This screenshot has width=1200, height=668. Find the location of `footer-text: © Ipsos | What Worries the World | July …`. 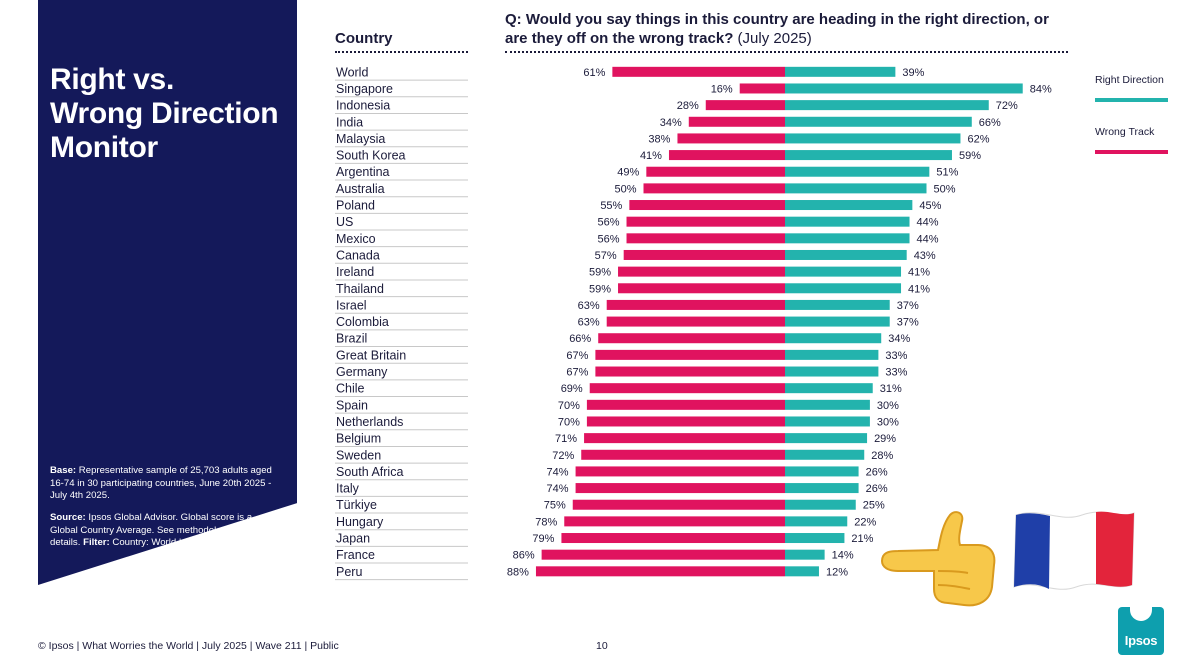

footer-text: © Ipsos | What Worries the World | July … is located at coordinates (188, 646).